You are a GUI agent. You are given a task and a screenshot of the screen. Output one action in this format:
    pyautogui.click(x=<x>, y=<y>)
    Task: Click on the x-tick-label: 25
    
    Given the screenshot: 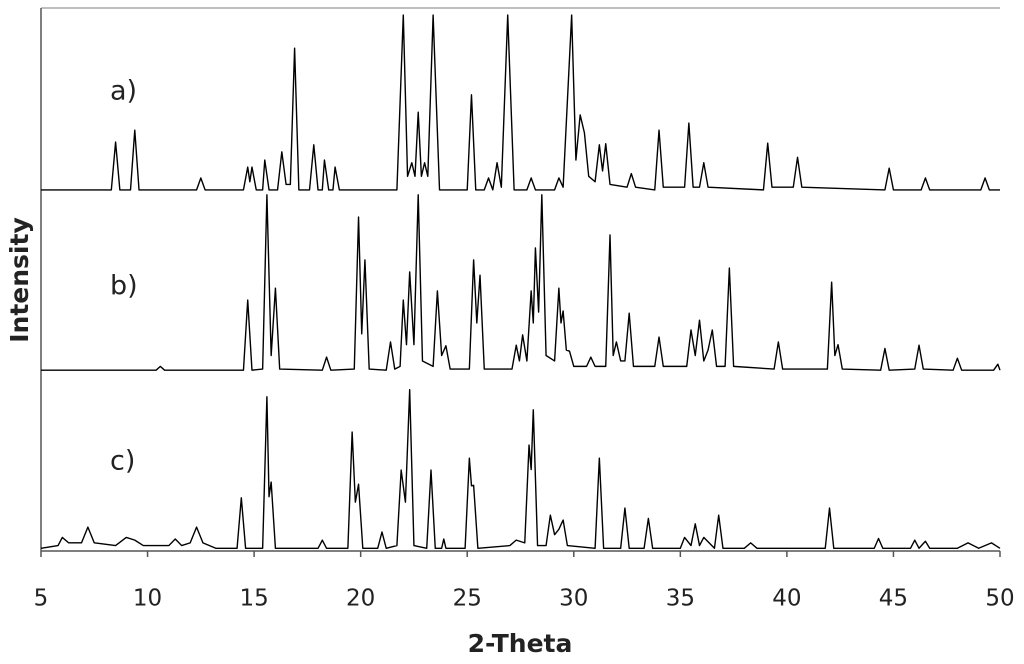 What is the action you would take?
    pyautogui.click(x=467, y=599)
    